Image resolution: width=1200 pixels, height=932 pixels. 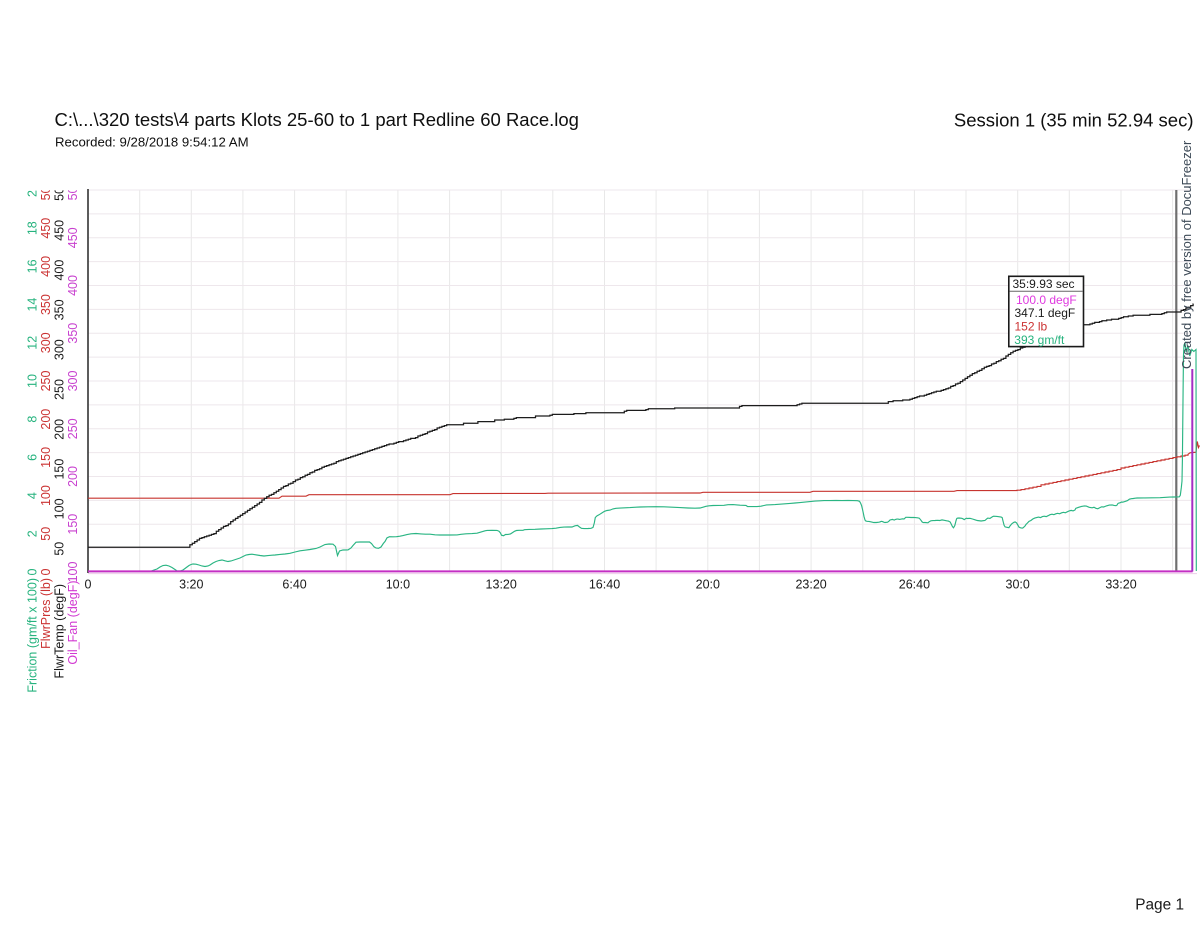 I want to click on svg-text: 26:40, so click(x=914, y=585).